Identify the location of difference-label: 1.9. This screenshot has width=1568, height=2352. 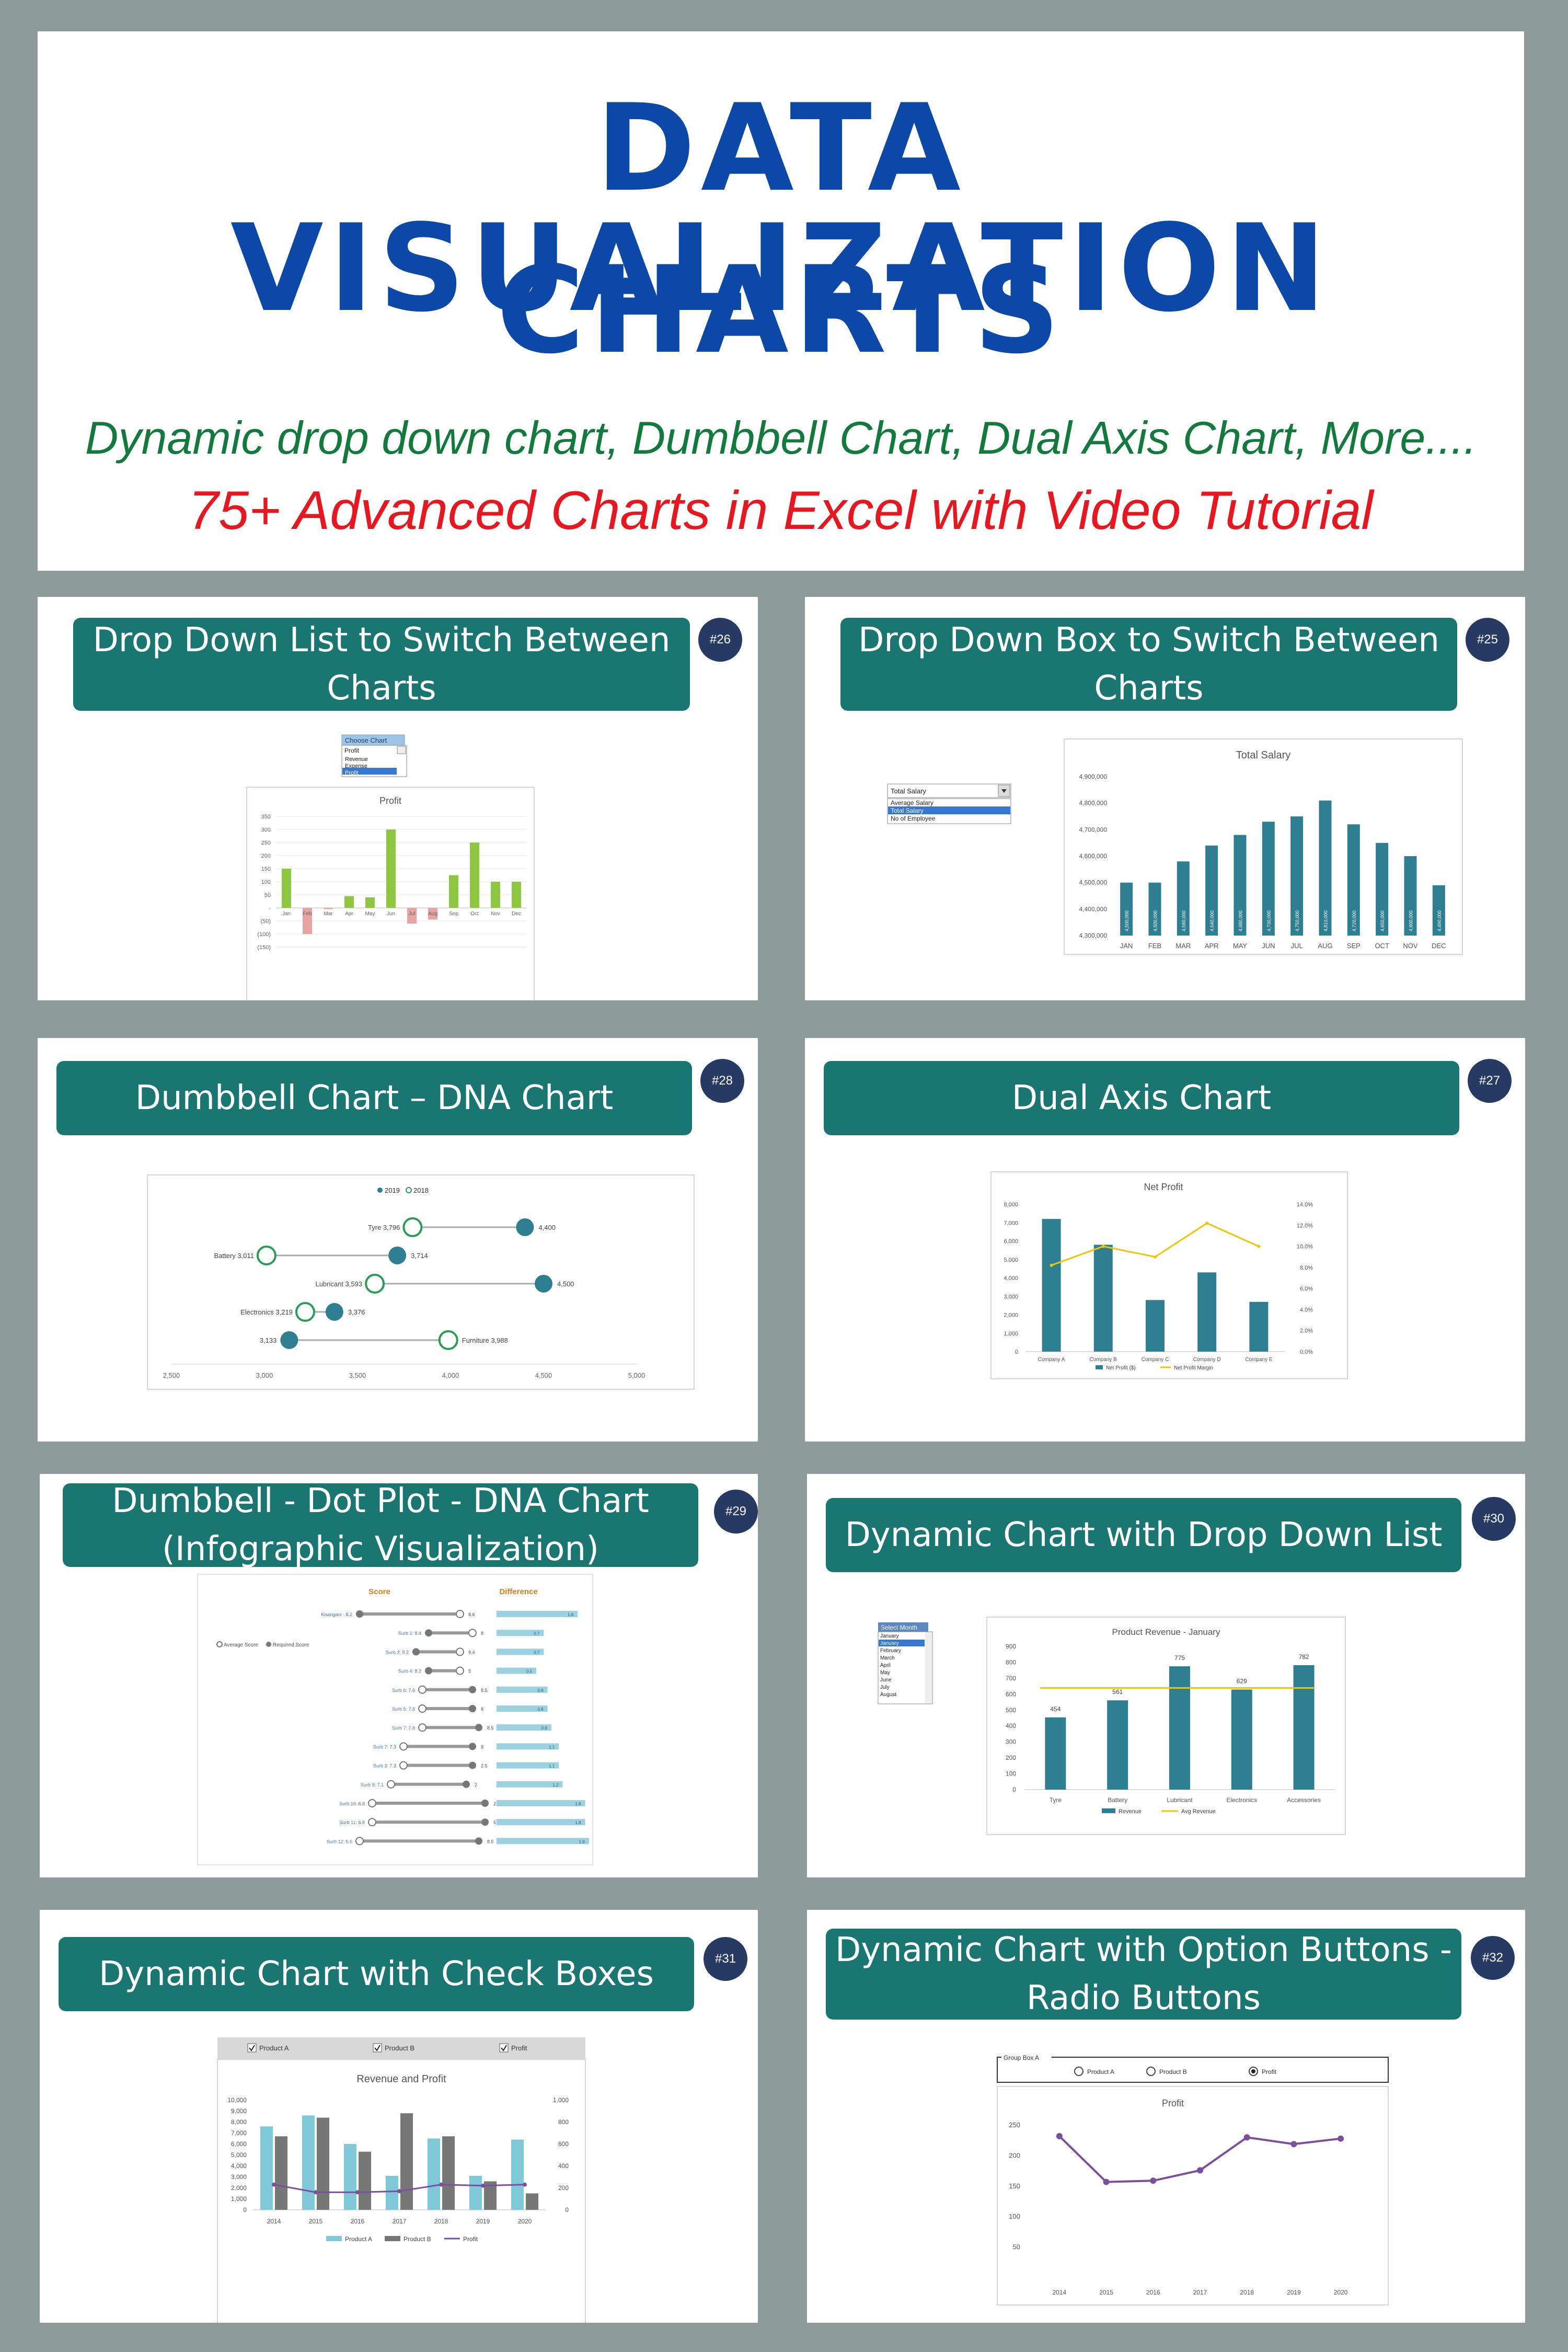
(582, 1841).